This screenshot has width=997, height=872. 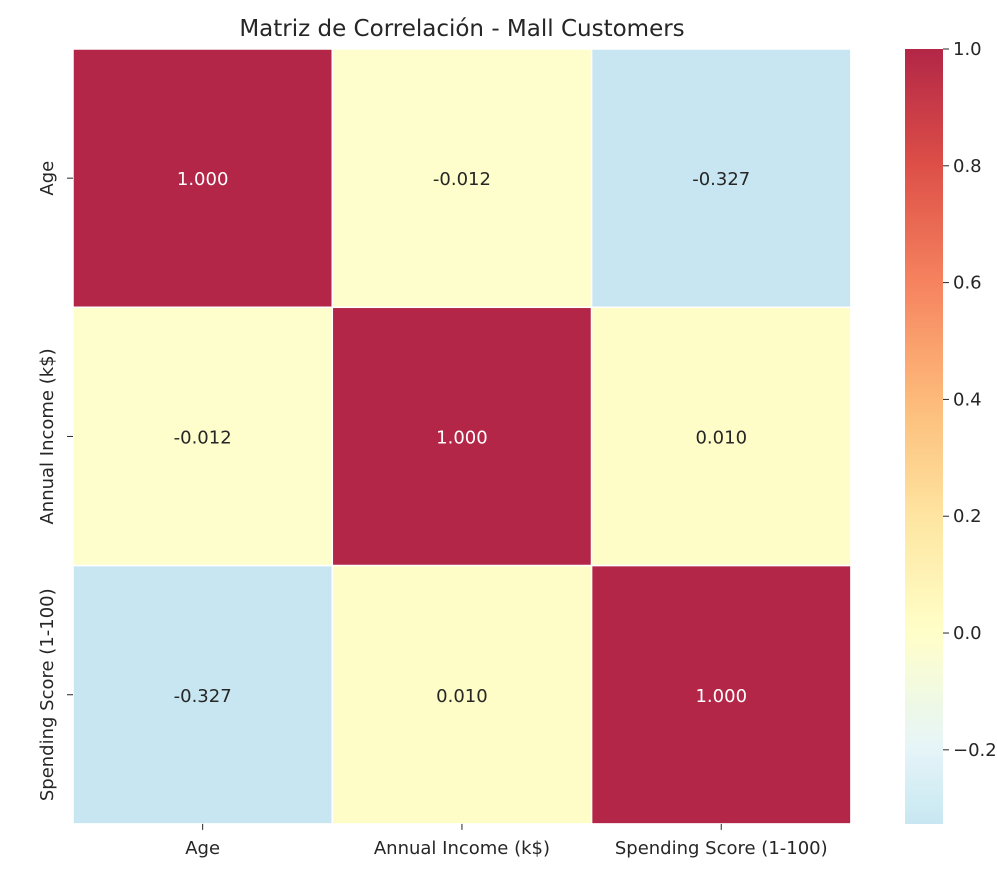 What do you see at coordinates (47, 436) in the screenshot?
I see `y-tick-label: Annual Income (k$)` at bounding box center [47, 436].